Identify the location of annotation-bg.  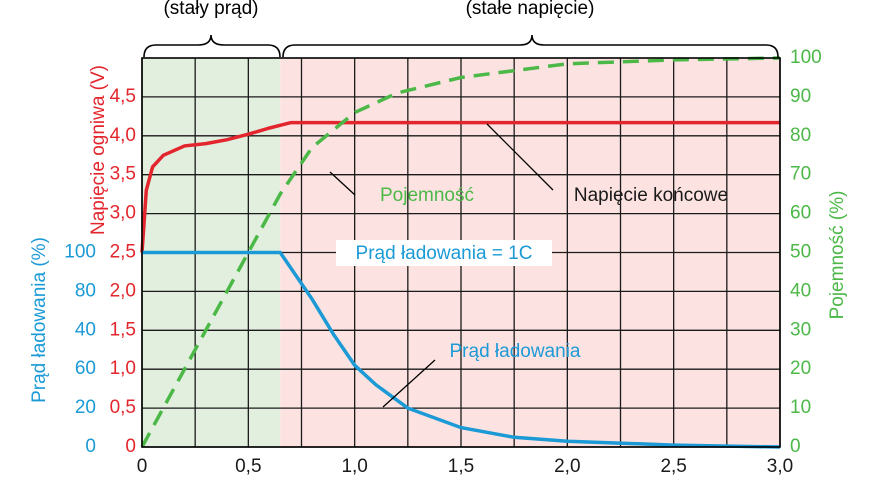
(444, 253).